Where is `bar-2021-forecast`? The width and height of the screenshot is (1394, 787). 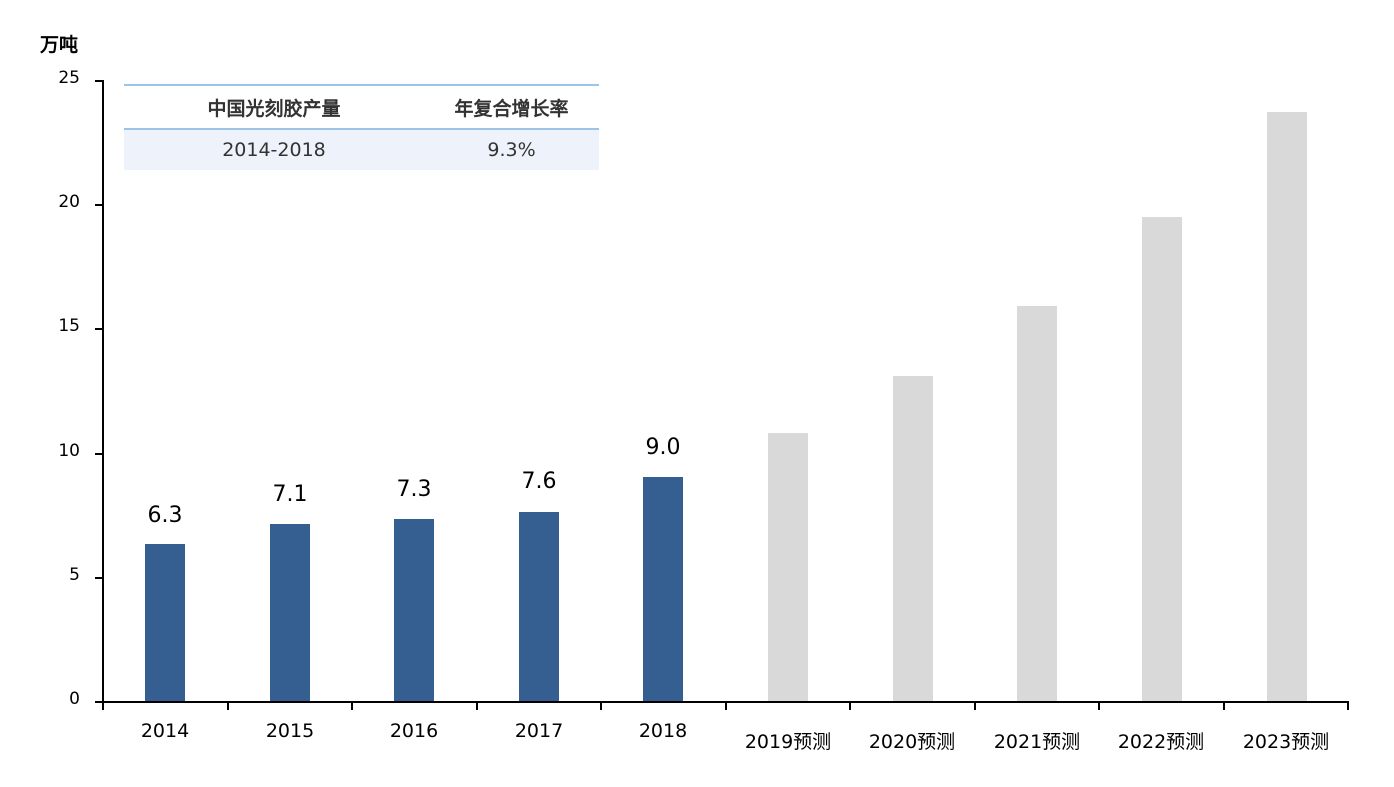 bar-2021-forecast is located at coordinates (1037, 503).